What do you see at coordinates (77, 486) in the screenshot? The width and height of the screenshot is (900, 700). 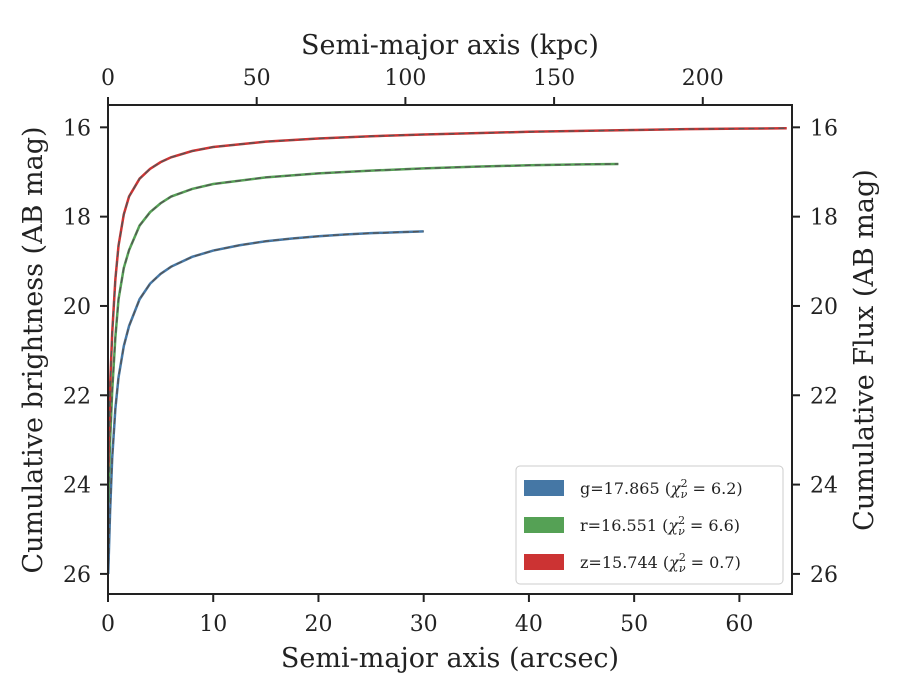 I see `y-tick-label: 24` at bounding box center [77, 486].